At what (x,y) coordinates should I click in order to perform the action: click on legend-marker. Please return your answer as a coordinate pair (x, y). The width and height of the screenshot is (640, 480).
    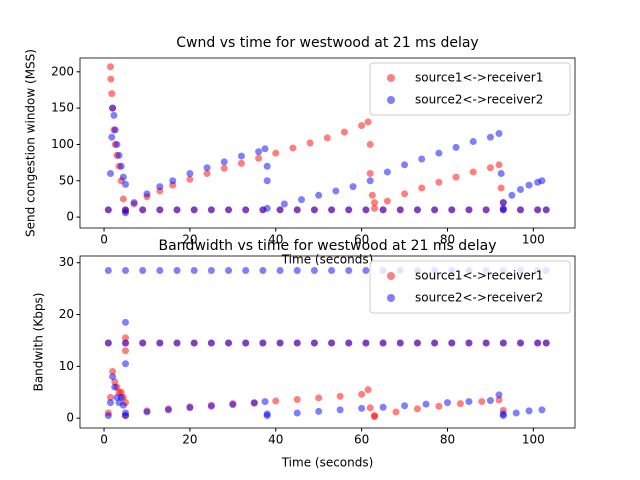
    Looking at the image, I should click on (391, 298).